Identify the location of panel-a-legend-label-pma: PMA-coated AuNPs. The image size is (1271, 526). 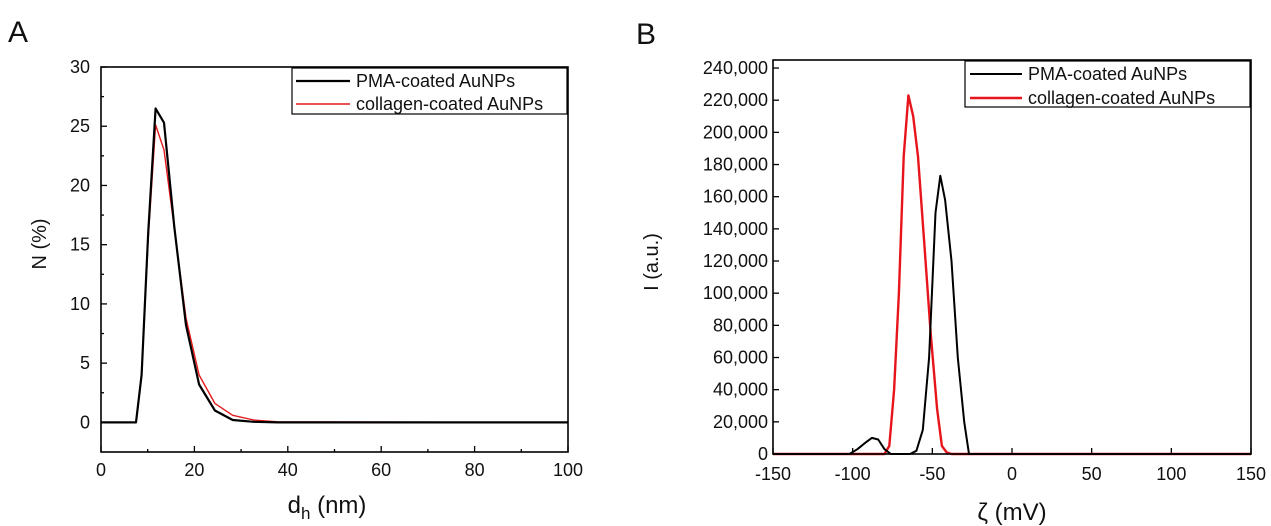
(435, 81).